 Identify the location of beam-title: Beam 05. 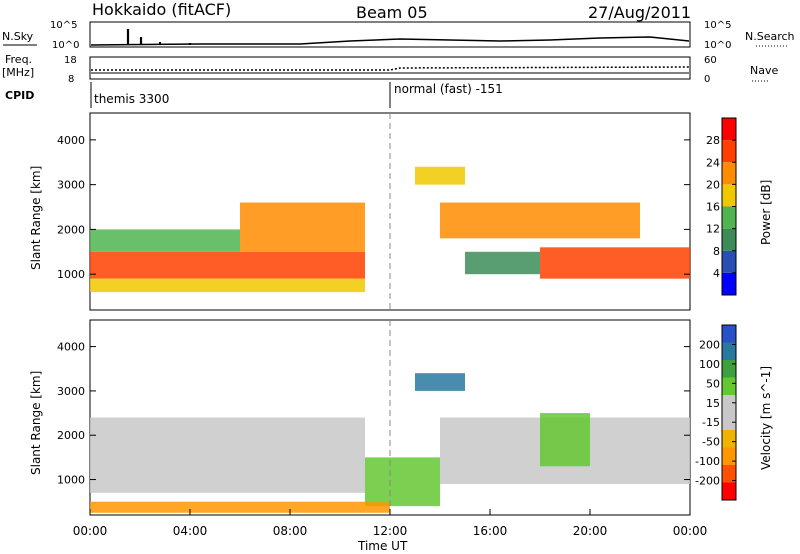
(392, 12).